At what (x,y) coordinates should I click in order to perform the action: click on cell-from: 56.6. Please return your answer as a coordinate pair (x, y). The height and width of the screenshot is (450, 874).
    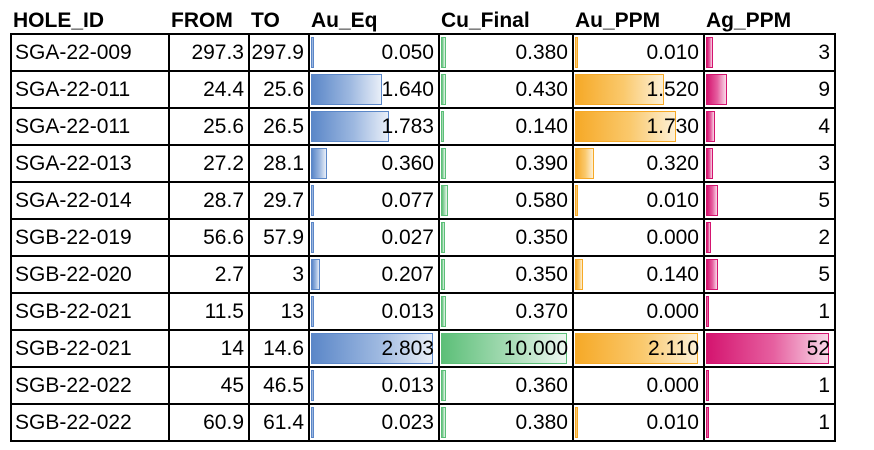
    Looking at the image, I should click on (209, 237).